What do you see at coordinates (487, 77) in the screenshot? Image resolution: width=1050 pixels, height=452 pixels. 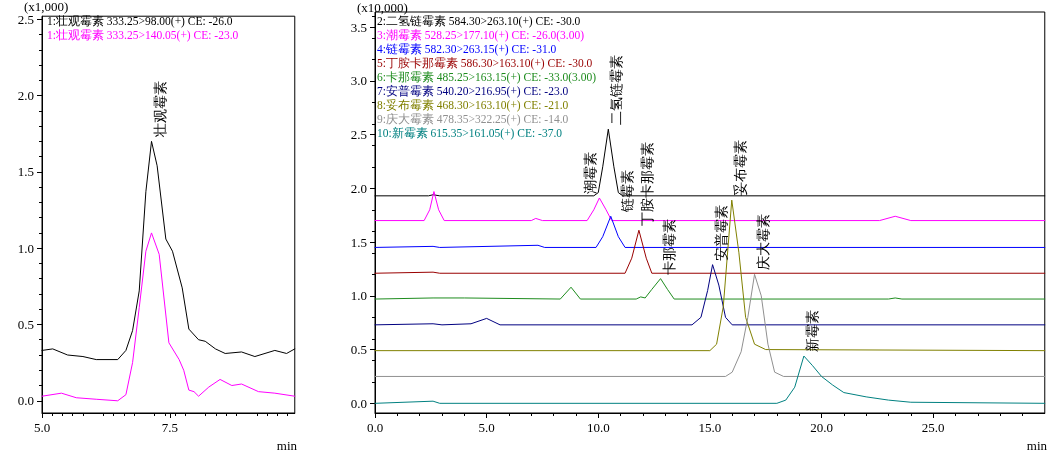 I see `text: 6:卡那霉素 485.25>163.15(+) CE: -33.0(3.00)` at bounding box center [487, 77].